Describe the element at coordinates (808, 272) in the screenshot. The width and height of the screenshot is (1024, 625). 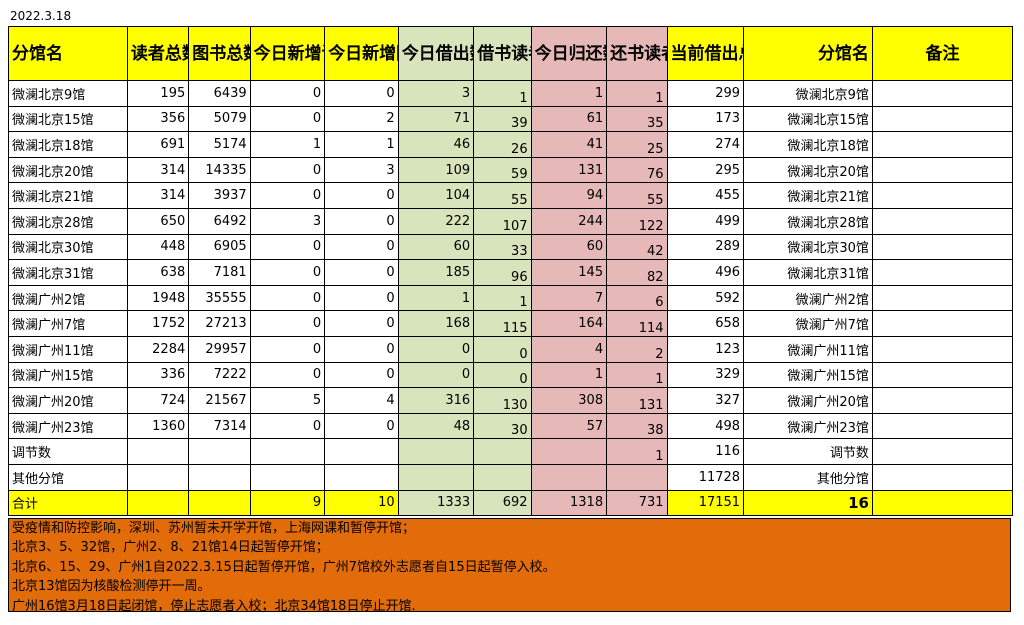
I see `cell-branch-name-2: 微澜北京31馆` at that location.